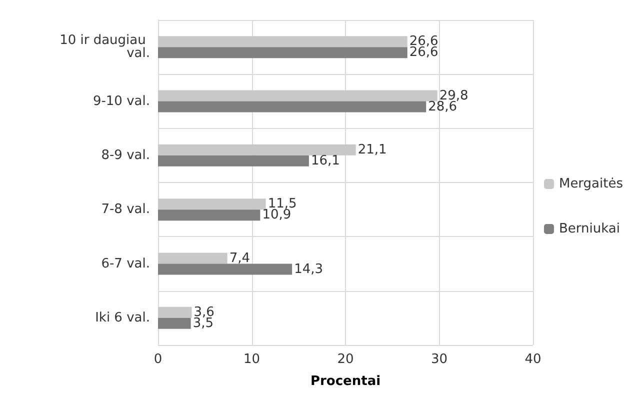 Image resolution: width=641 pixels, height=413 pixels. Describe the element at coordinates (345, 359) in the screenshot. I see `x-tick-label: 20` at that location.